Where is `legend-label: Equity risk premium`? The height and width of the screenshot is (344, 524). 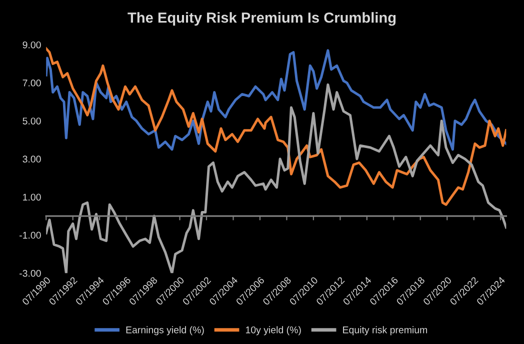 legend-label: Equity risk premium is located at coordinates (385, 331).